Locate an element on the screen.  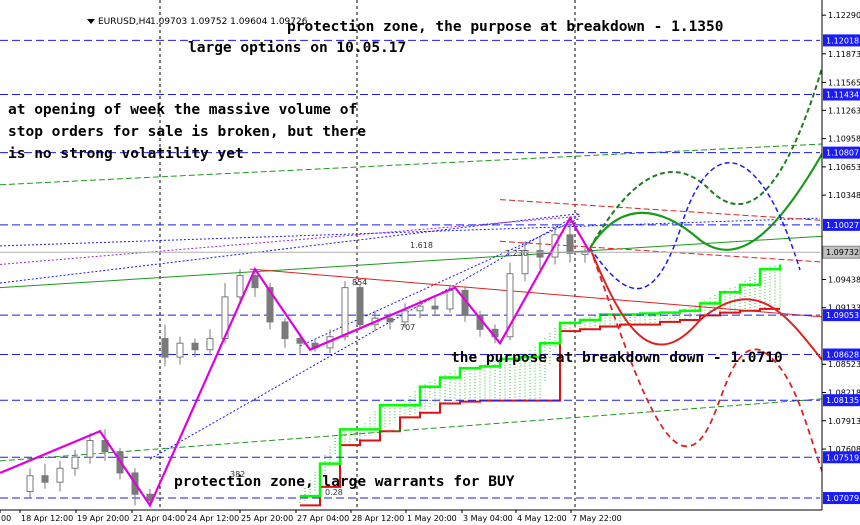
y-tick-label: 1.08218 is located at coordinates (844, 393).